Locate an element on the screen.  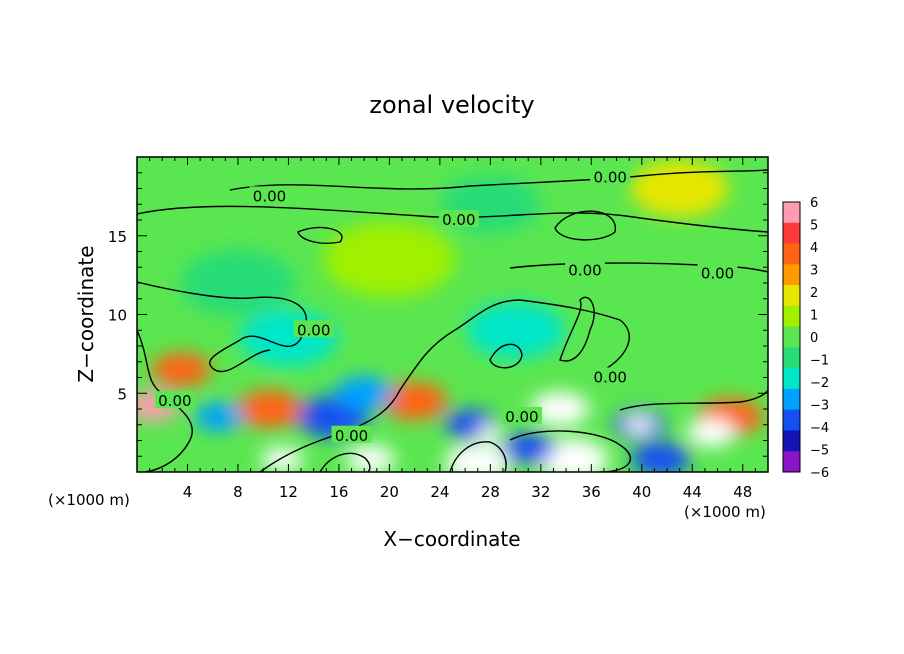
colorbar-tick-label: 6 is located at coordinates (814, 203).